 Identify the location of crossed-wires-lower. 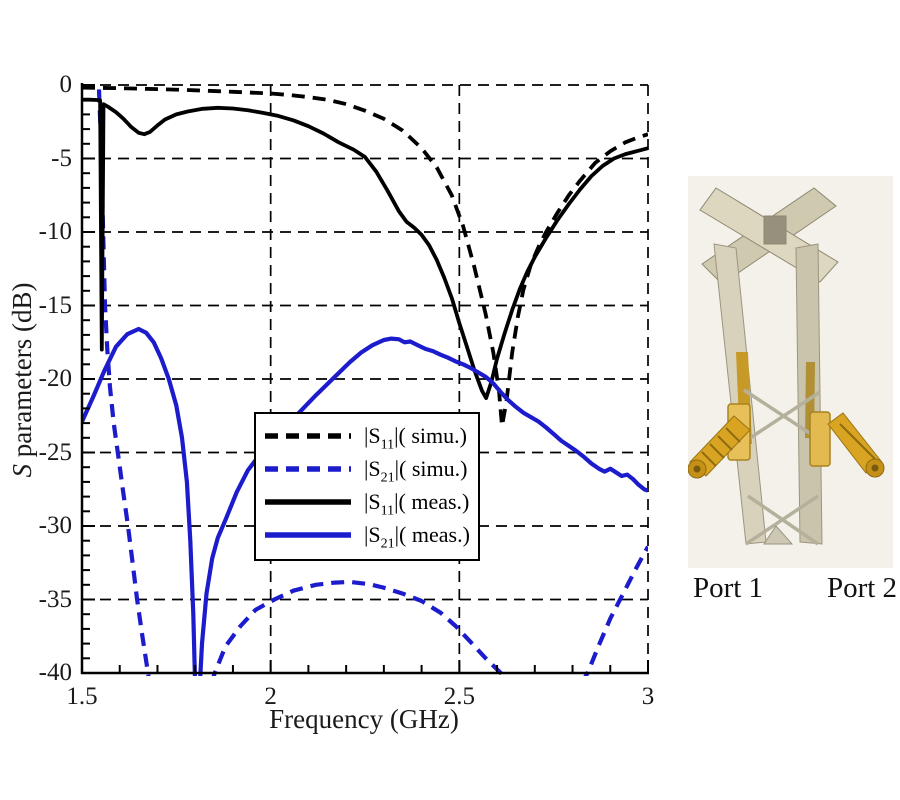
(782, 520).